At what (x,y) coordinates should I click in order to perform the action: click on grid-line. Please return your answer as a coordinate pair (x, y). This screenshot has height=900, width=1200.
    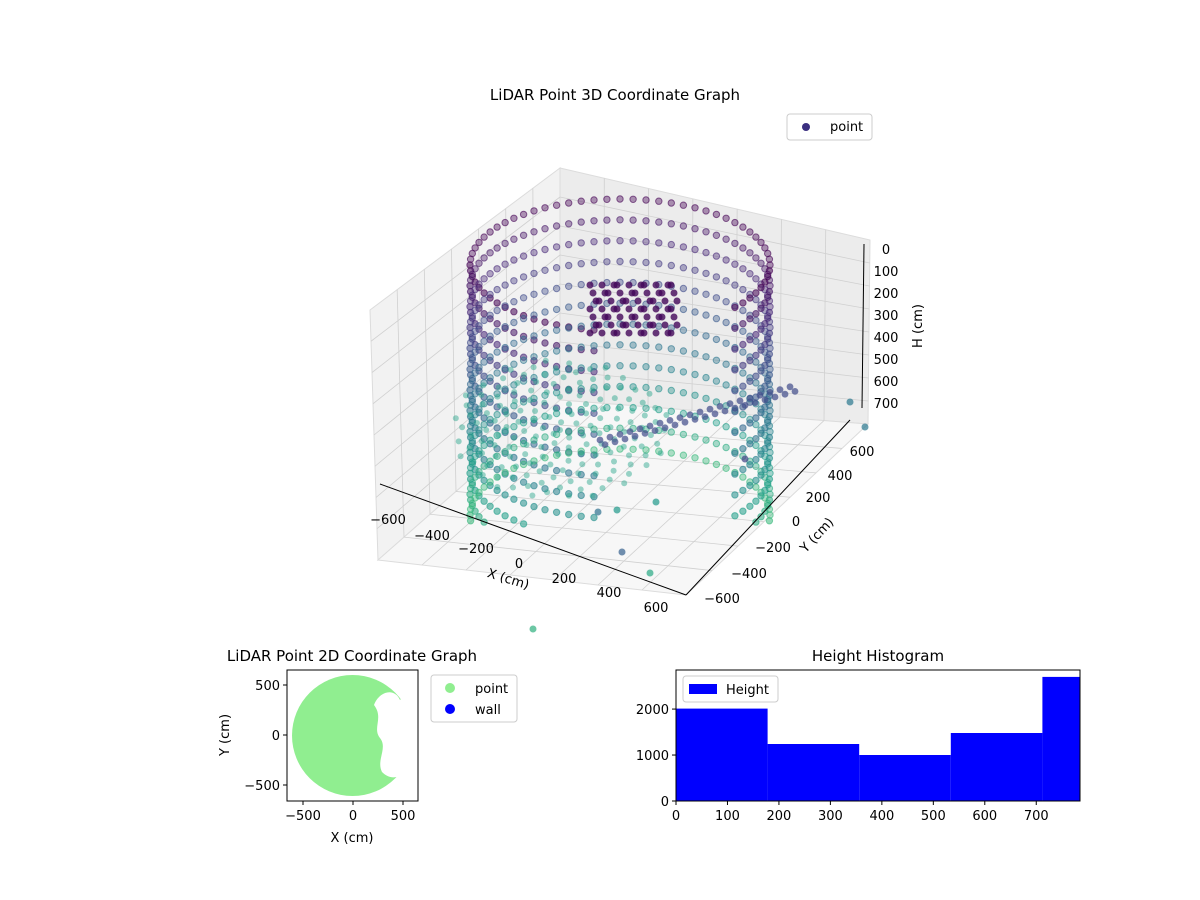
    Looking at the image, I should click on (467, 359).